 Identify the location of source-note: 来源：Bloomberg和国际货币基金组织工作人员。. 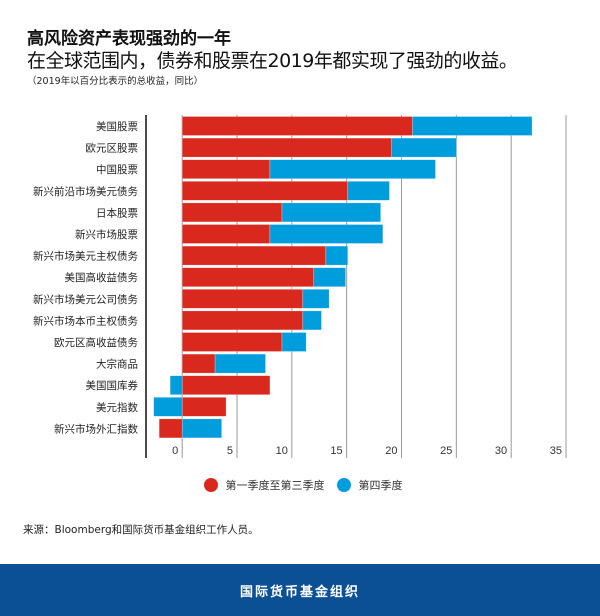
(141, 530).